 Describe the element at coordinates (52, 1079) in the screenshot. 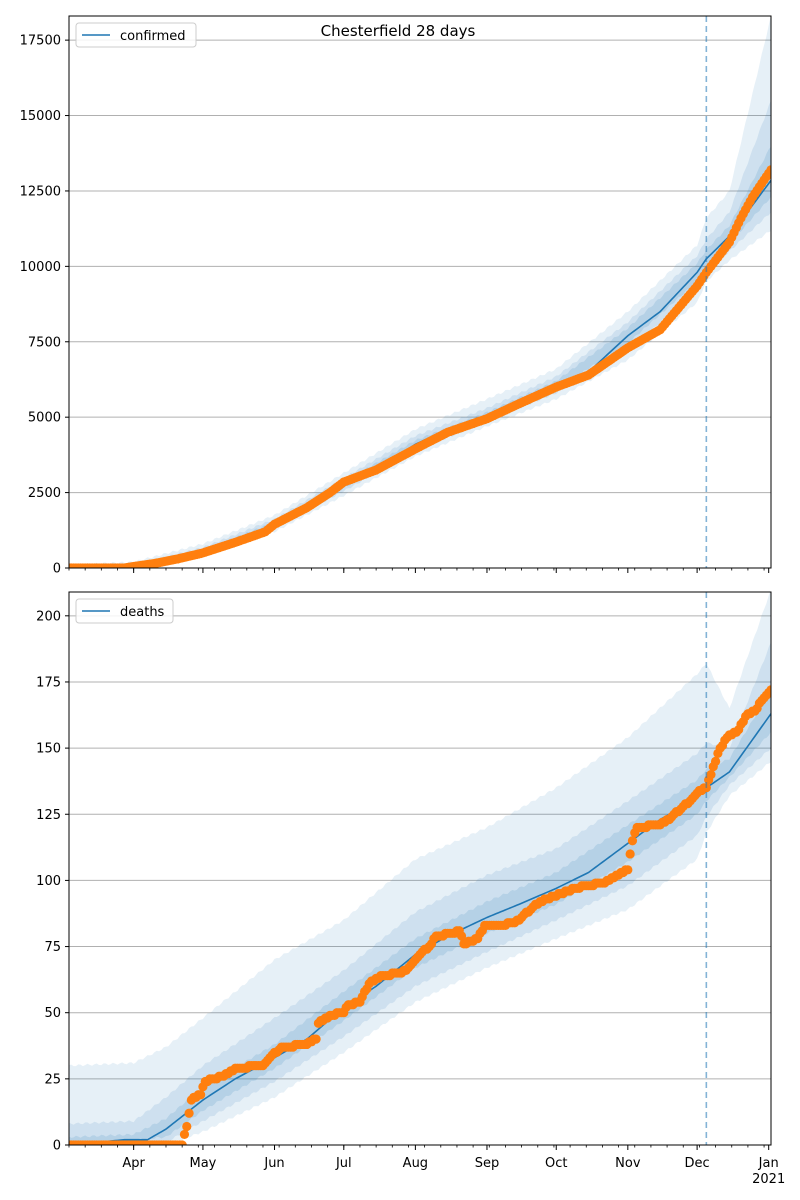

I see `y-tick-label: 25` at that location.